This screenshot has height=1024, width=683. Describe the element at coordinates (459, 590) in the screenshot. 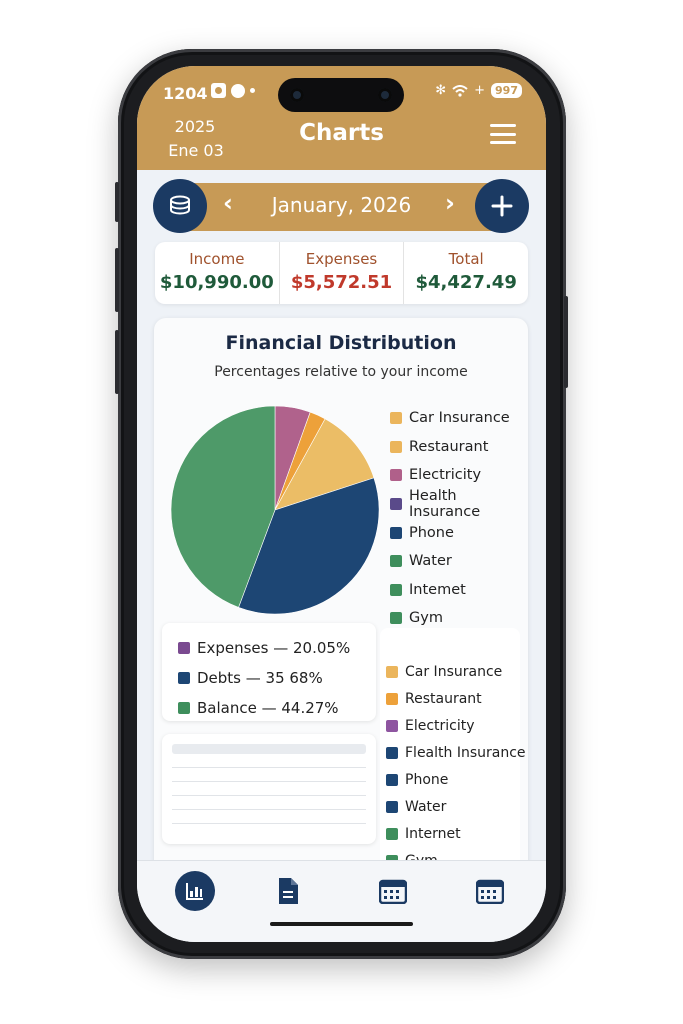

I see `pie-legend-item: Intemet` at that location.